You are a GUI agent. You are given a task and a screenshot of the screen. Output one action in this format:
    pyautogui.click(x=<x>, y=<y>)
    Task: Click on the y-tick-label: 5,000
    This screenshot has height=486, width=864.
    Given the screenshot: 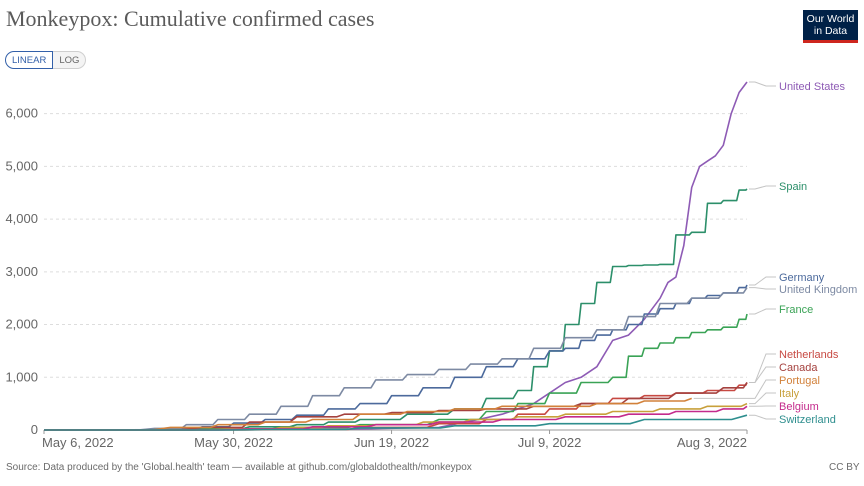 What is the action you would take?
    pyautogui.click(x=21, y=165)
    